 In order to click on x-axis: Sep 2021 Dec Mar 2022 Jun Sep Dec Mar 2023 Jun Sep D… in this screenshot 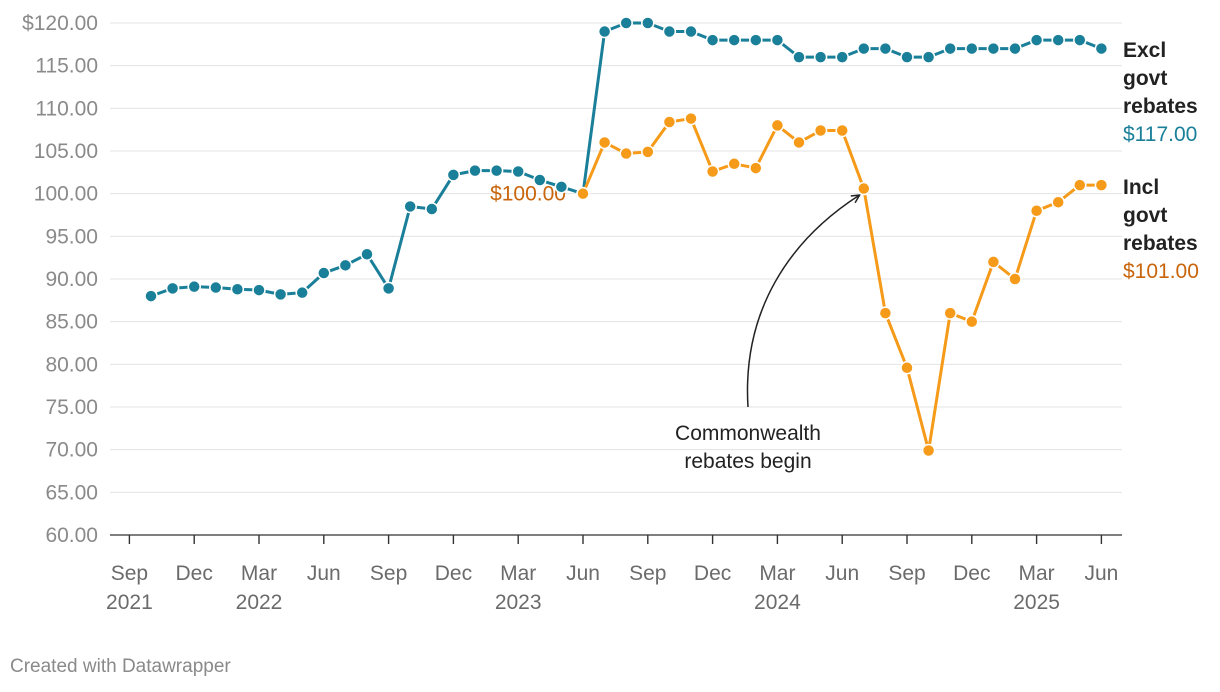, I will do `click(612, 574)`.